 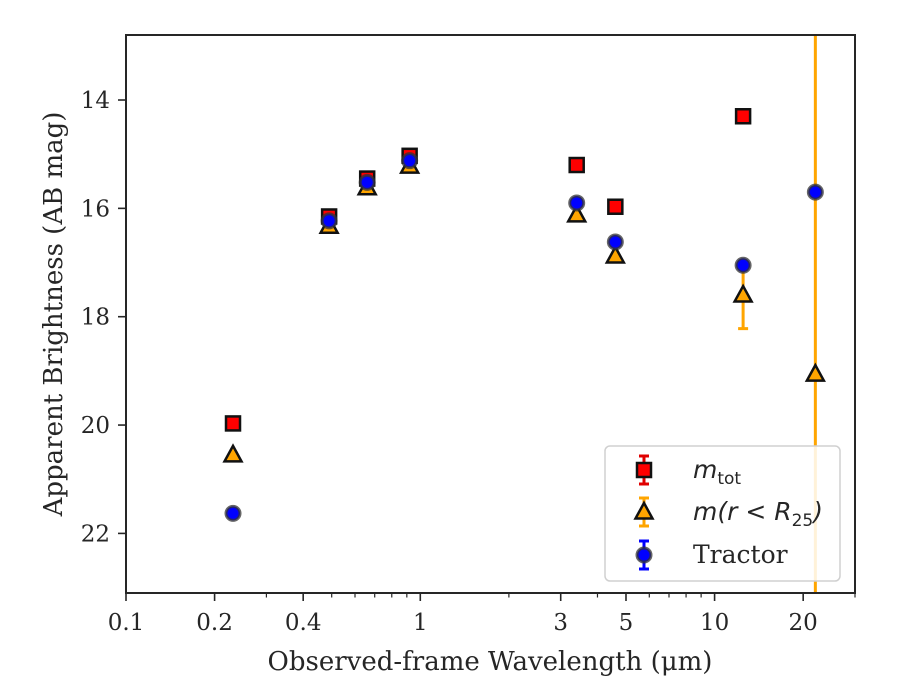 I want to click on legend: mtot m(r < R25) Tractor, so click(x=722, y=513).